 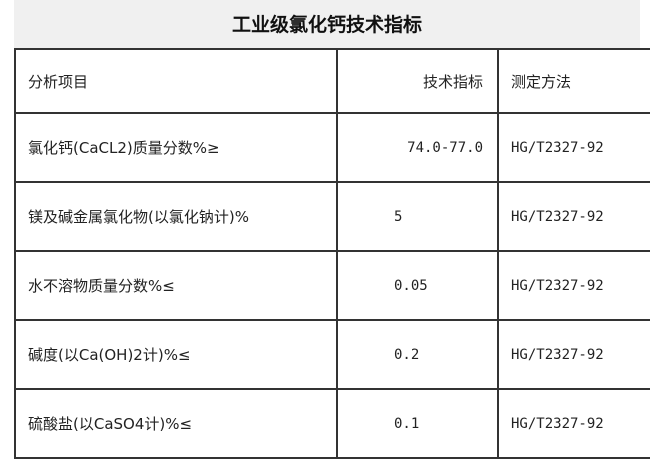 I want to click on row-item: 水不溶物质量分数%≤, so click(x=176, y=285).